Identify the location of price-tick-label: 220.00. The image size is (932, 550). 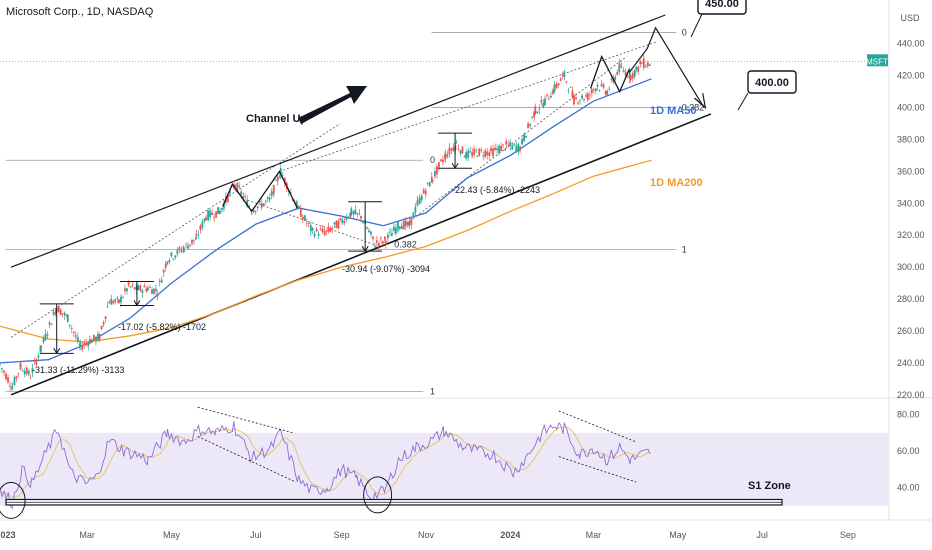
(911, 395).